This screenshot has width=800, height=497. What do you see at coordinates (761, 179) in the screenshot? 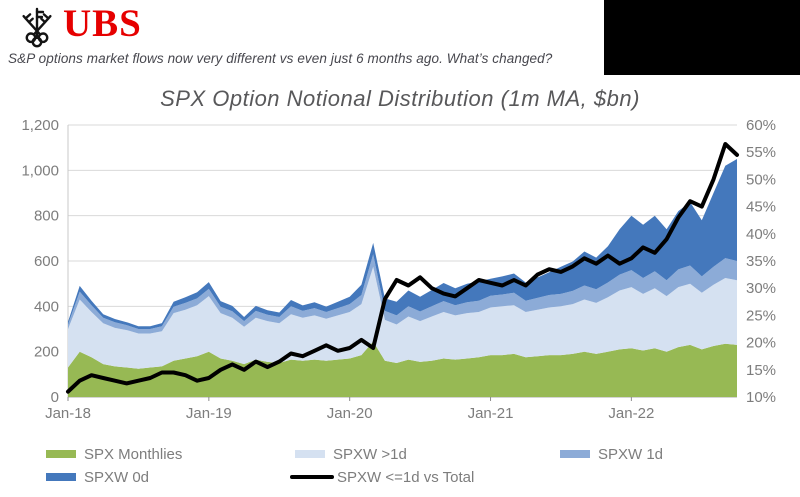
I see `svg-text: 50%` at bounding box center [761, 179].